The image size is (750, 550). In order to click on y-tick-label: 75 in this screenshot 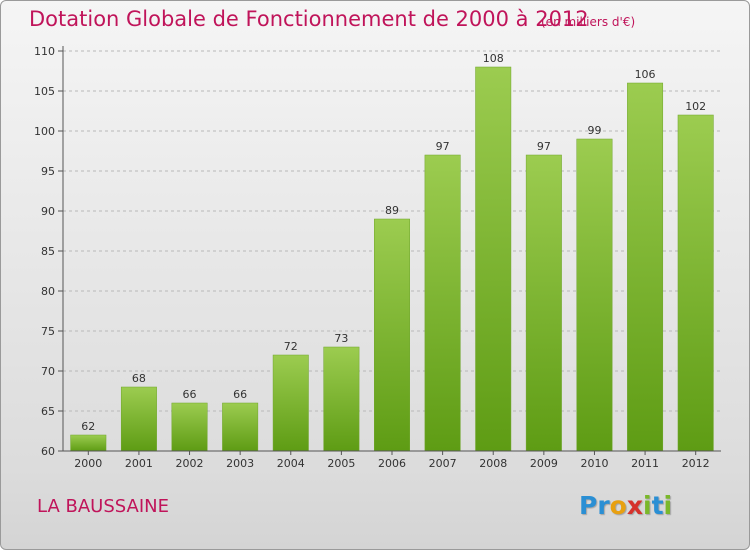, I will do `click(48, 331)`.